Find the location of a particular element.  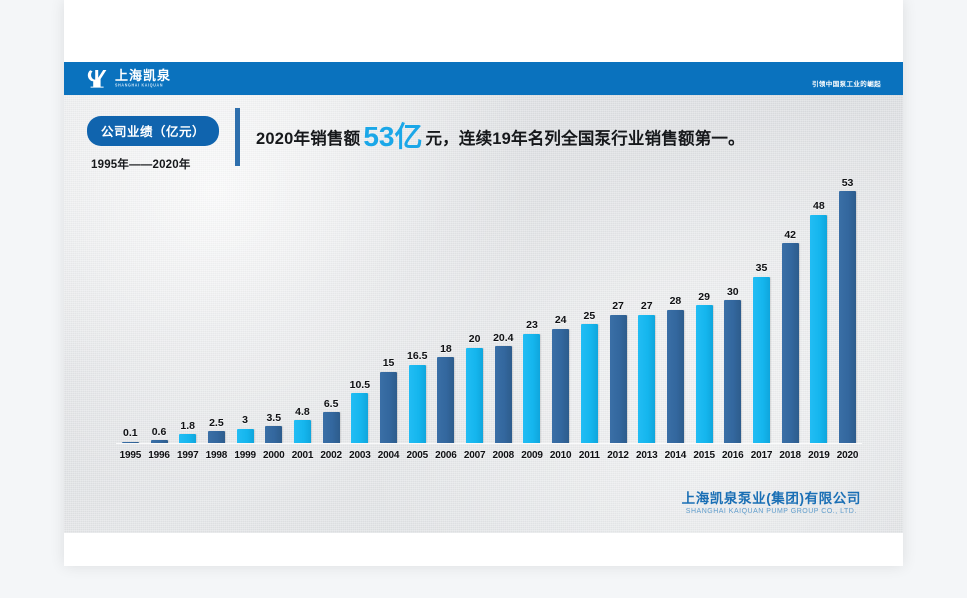

chart-x-tick-label: 2001 is located at coordinates (302, 455).